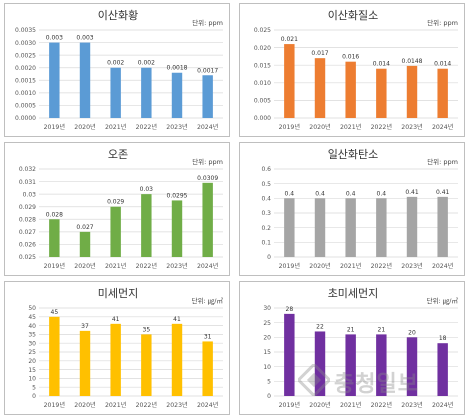 The height and width of the screenshot is (419, 470). Describe the element at coordinates (207, 70) in the screenshot. I see `data-label: 0.0017` at that location.